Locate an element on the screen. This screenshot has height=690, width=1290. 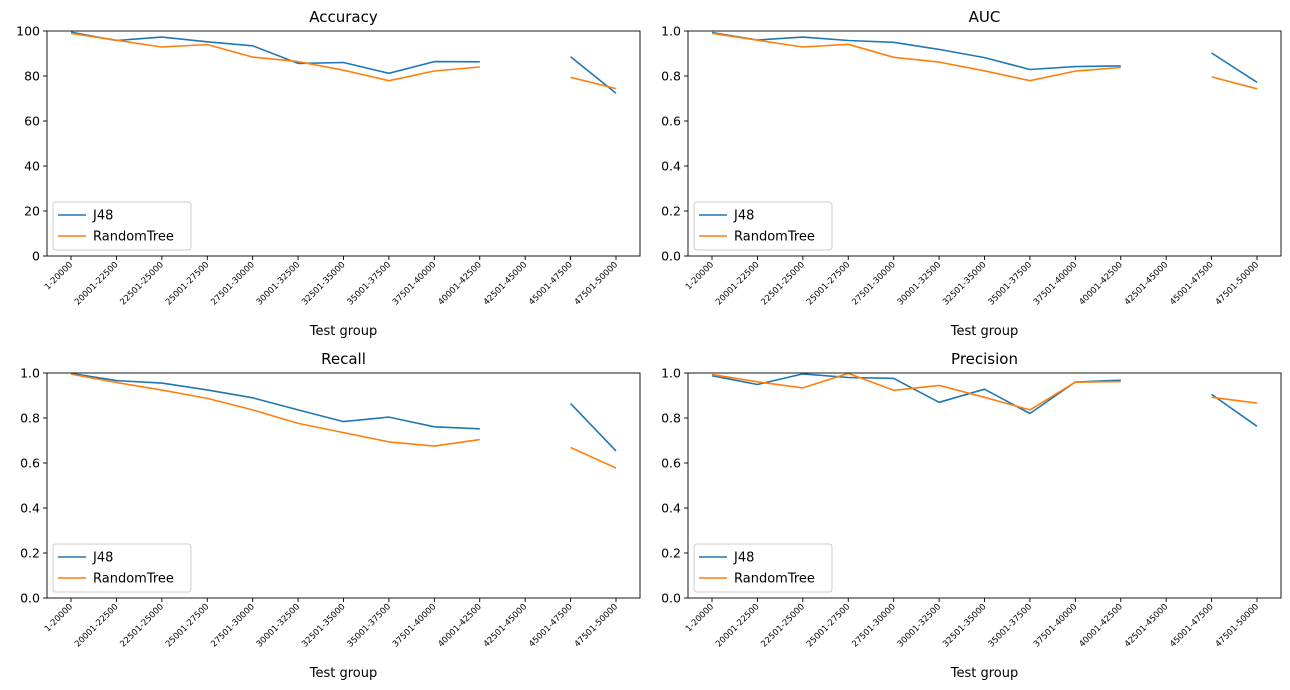
recall-y-tick-label: 1.0 is located at coordinates (30, 373).